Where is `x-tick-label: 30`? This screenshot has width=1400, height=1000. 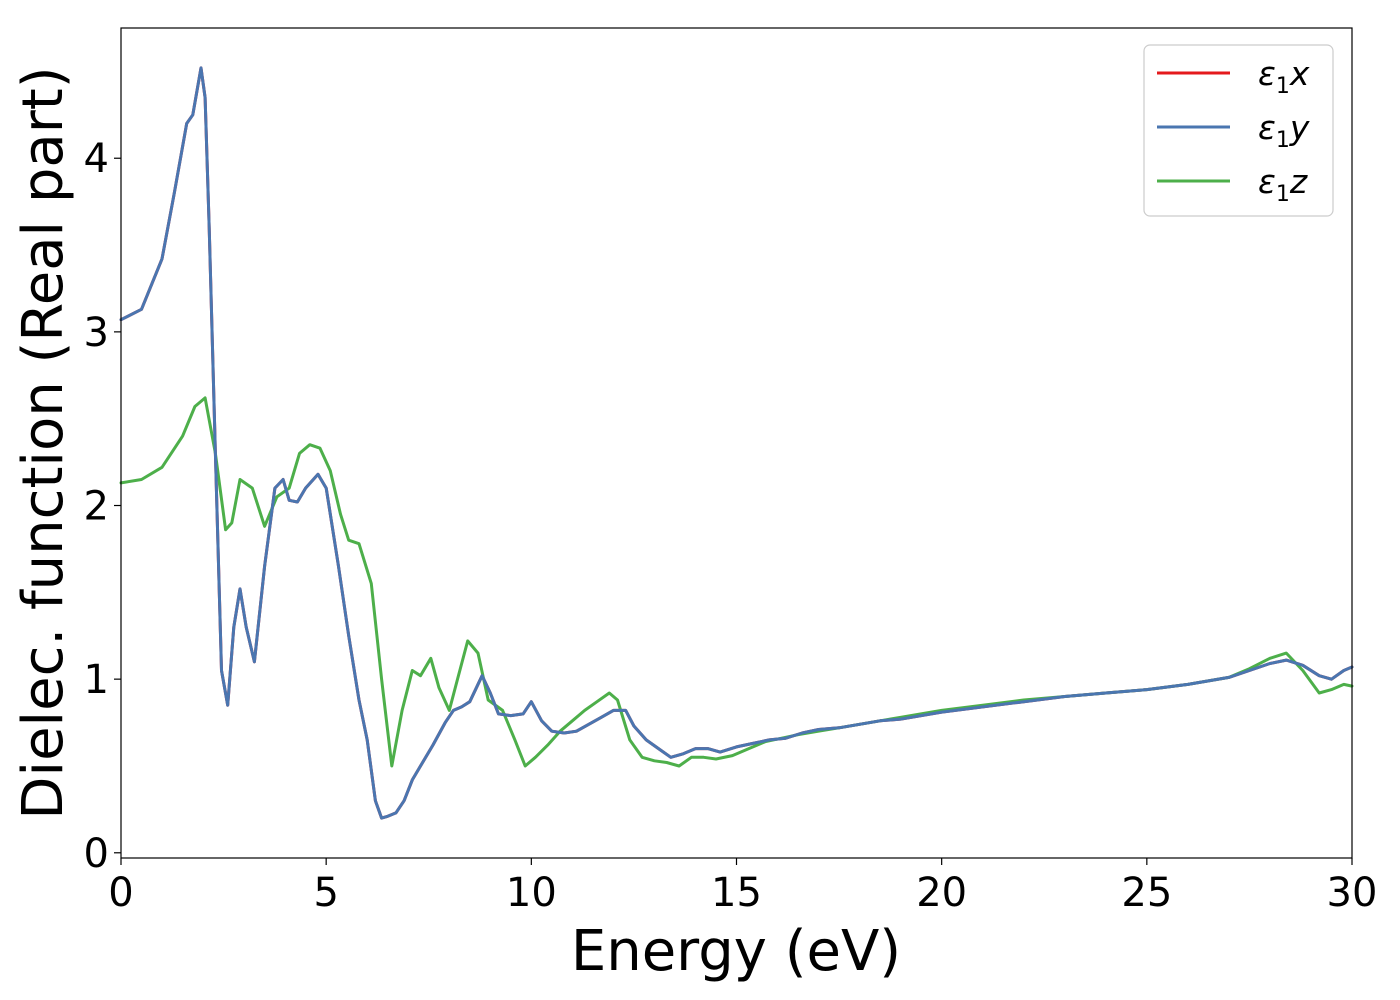 x-tick-label: 30 is located at coordinates (1352, 893).